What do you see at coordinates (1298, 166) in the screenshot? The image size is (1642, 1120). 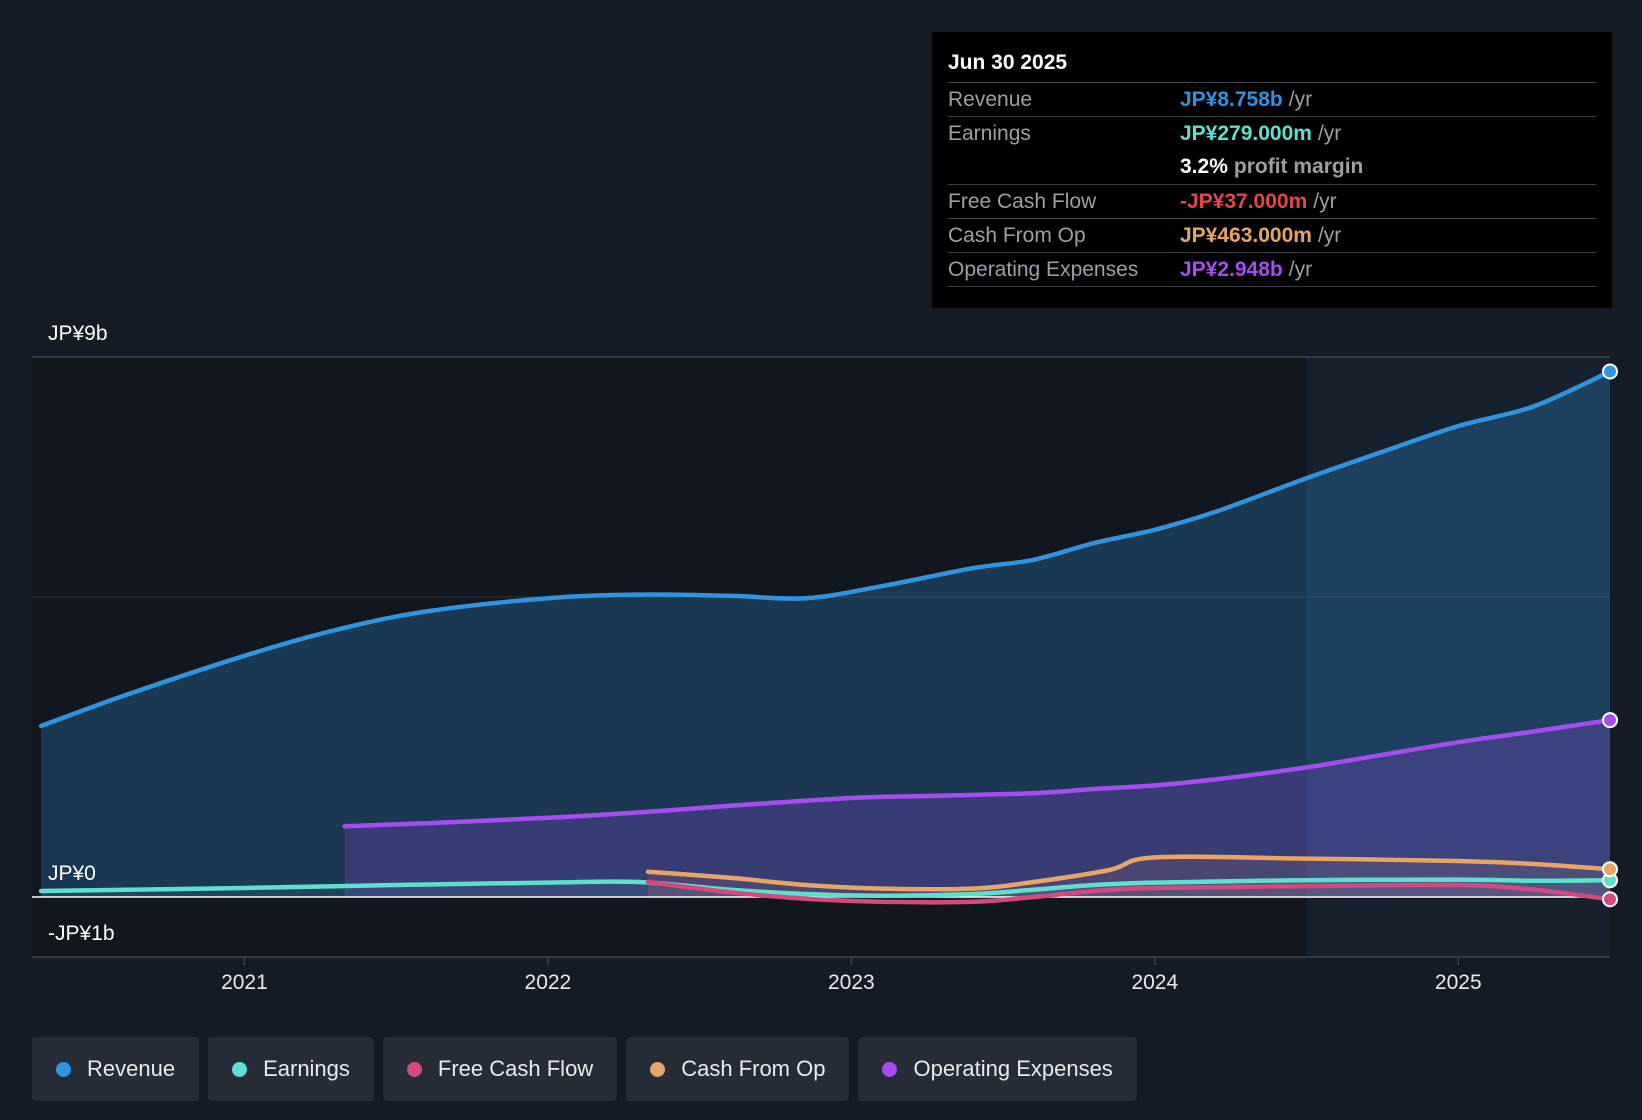 I see `tooltip-margin-text: profit margin` at bounding box center [1298, 166].